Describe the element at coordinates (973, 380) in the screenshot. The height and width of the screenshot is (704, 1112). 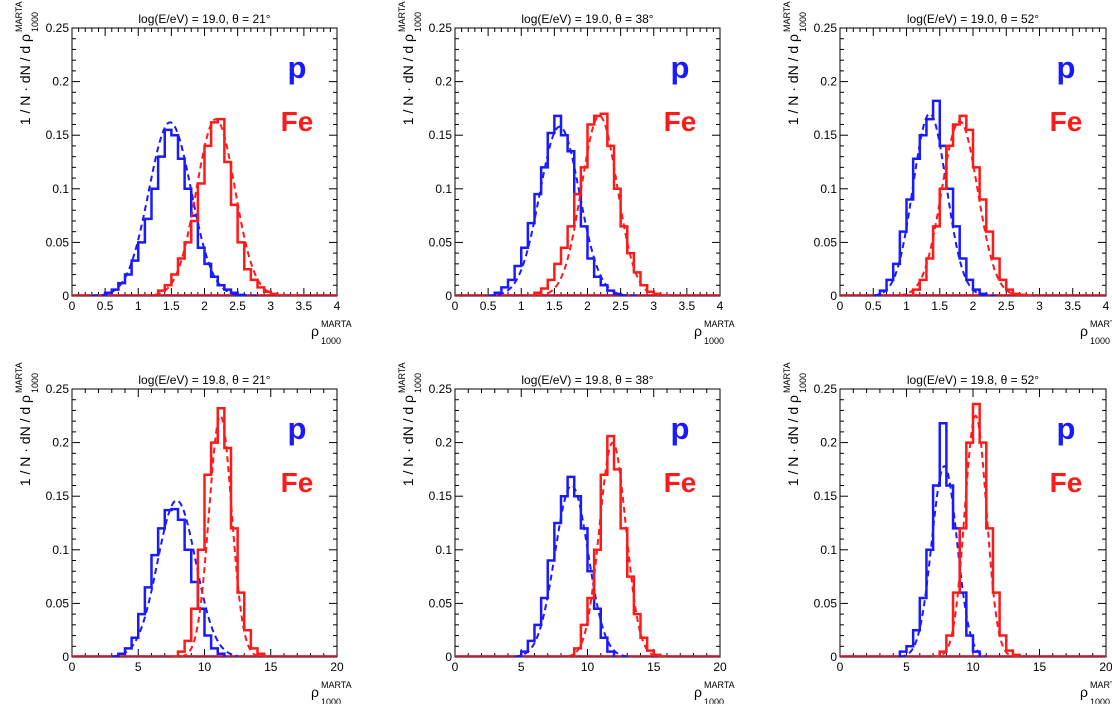
I see `chart-title: log(E/eV) = 19.8, θ = 52°` at that location.